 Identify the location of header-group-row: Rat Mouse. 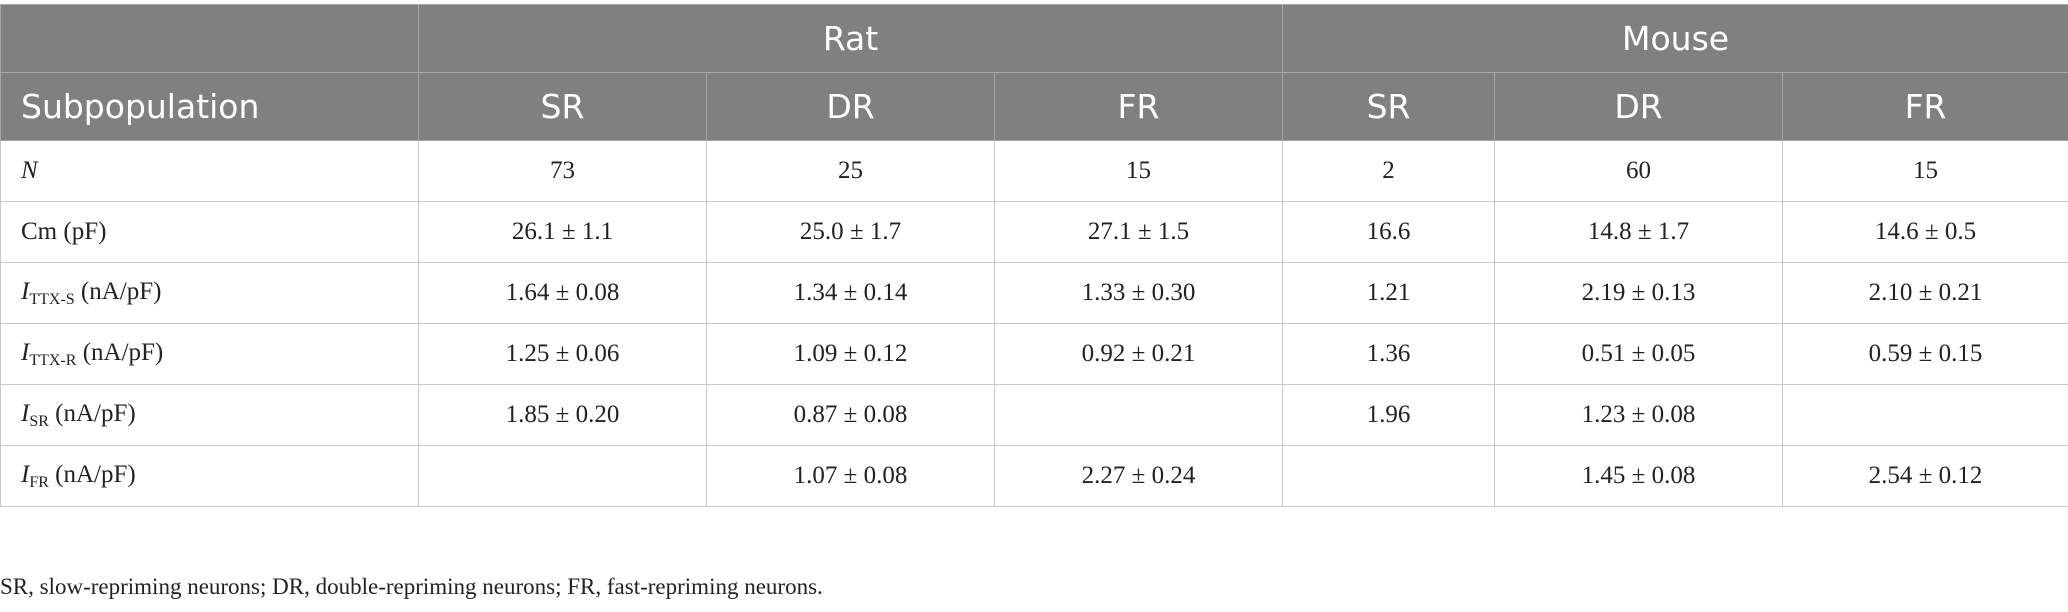
(1034, 38).